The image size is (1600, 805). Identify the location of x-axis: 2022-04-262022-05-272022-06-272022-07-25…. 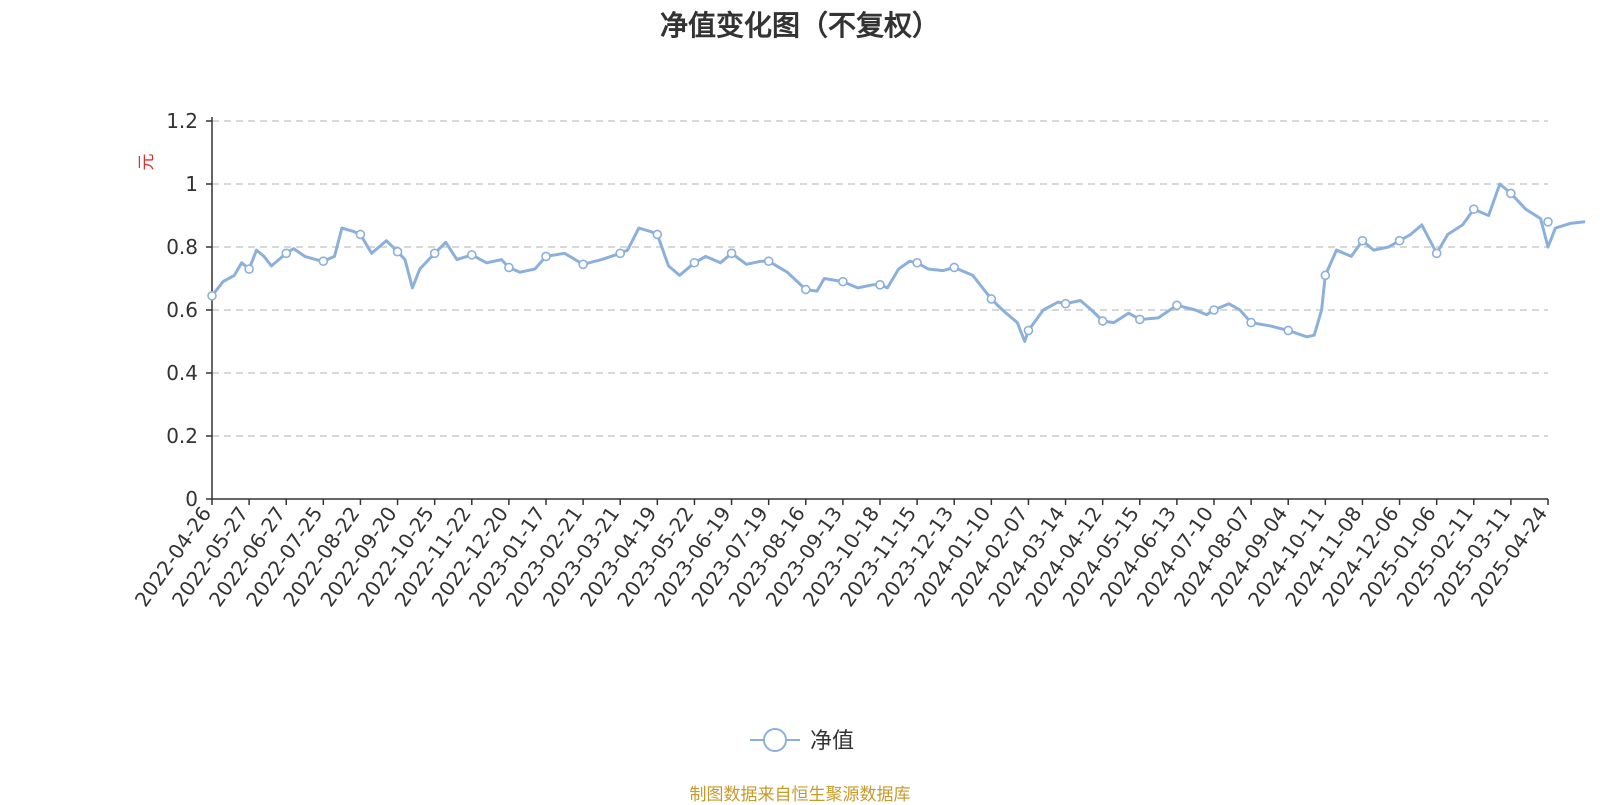
(841, 554).